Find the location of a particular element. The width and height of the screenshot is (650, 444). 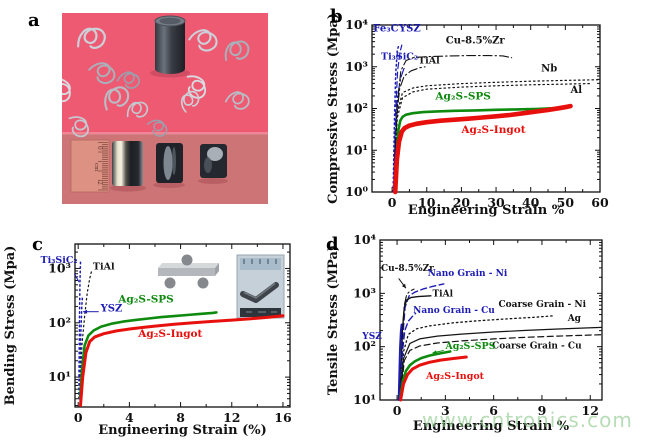

y-tick-label: 10⁰ is located at coordinates (356, 191).